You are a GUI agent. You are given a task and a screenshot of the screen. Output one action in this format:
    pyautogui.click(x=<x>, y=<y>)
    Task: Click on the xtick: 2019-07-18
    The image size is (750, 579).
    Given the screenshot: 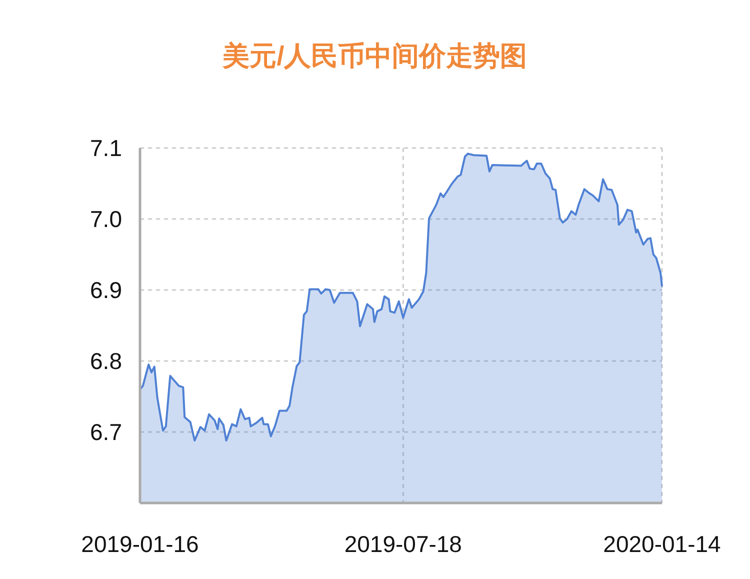 What is the action you would take?
    pyautogui.click(x=403, y=544)
    